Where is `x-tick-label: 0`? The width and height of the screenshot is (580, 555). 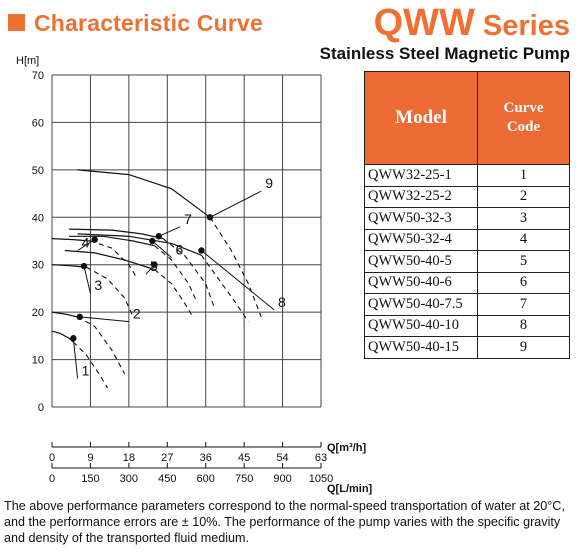
x-tick-label: 0 is located at coordinates (52, 458).